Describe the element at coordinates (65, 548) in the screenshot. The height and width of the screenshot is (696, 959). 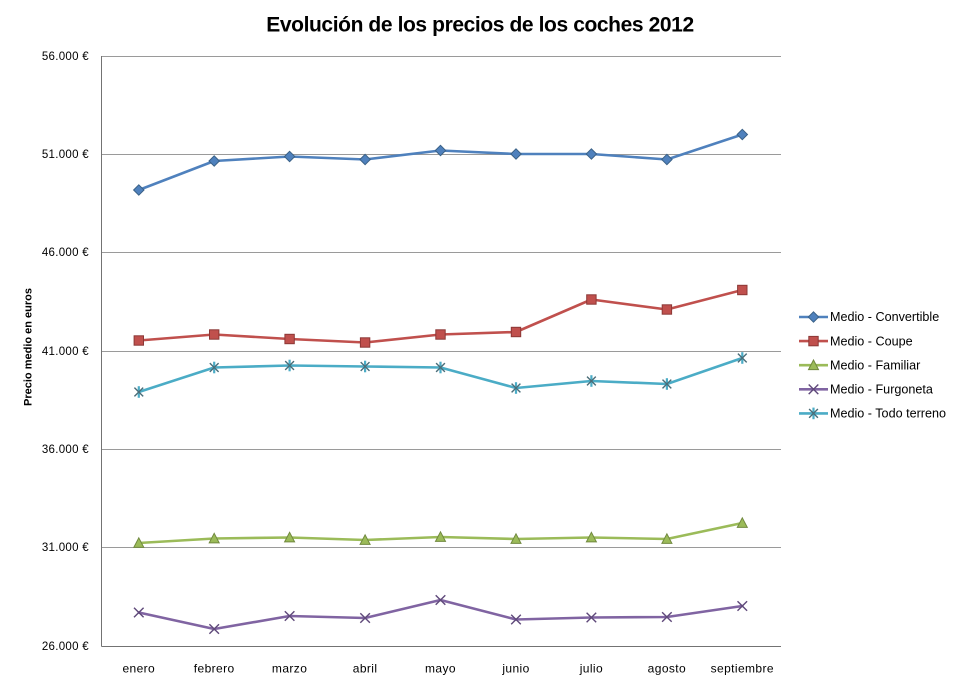
I see `svg-text: 31.000 €` at that location.